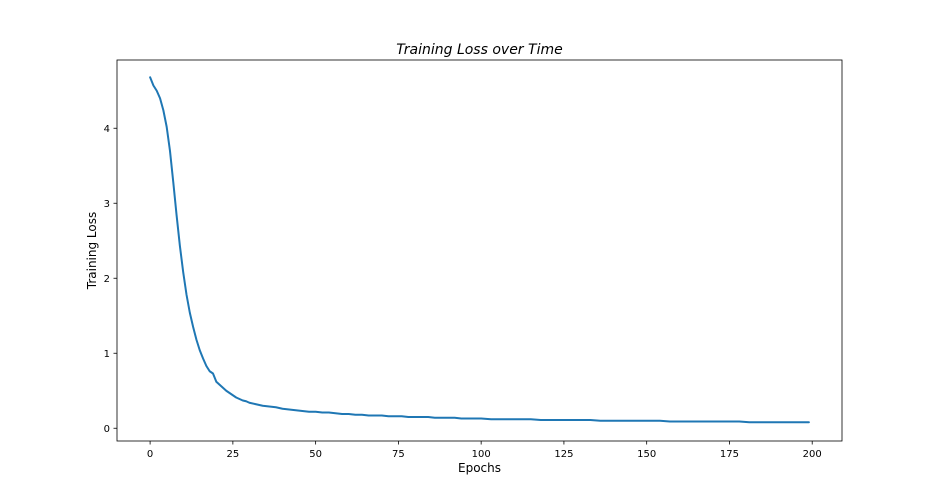 The height and width of the screenshot is (504, 936). Describe the element at coordinates (107, 429) in the screenshot. I see `y-tick-label: 0` at that location.